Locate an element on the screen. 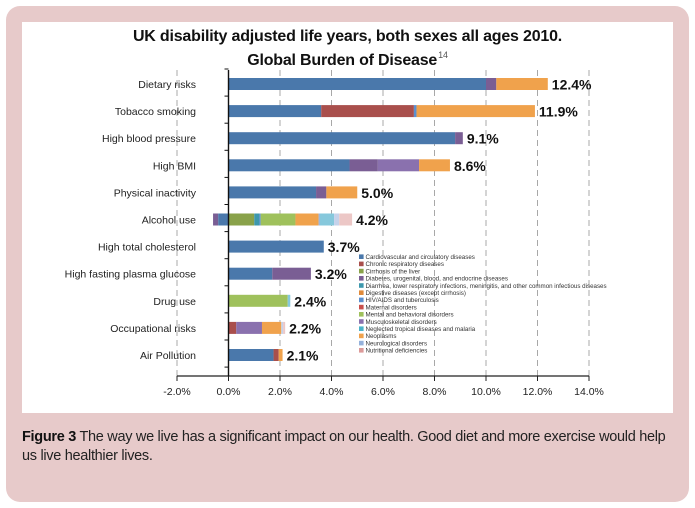  category-label: Tobacco smoking is located at coordinates (155, 112).